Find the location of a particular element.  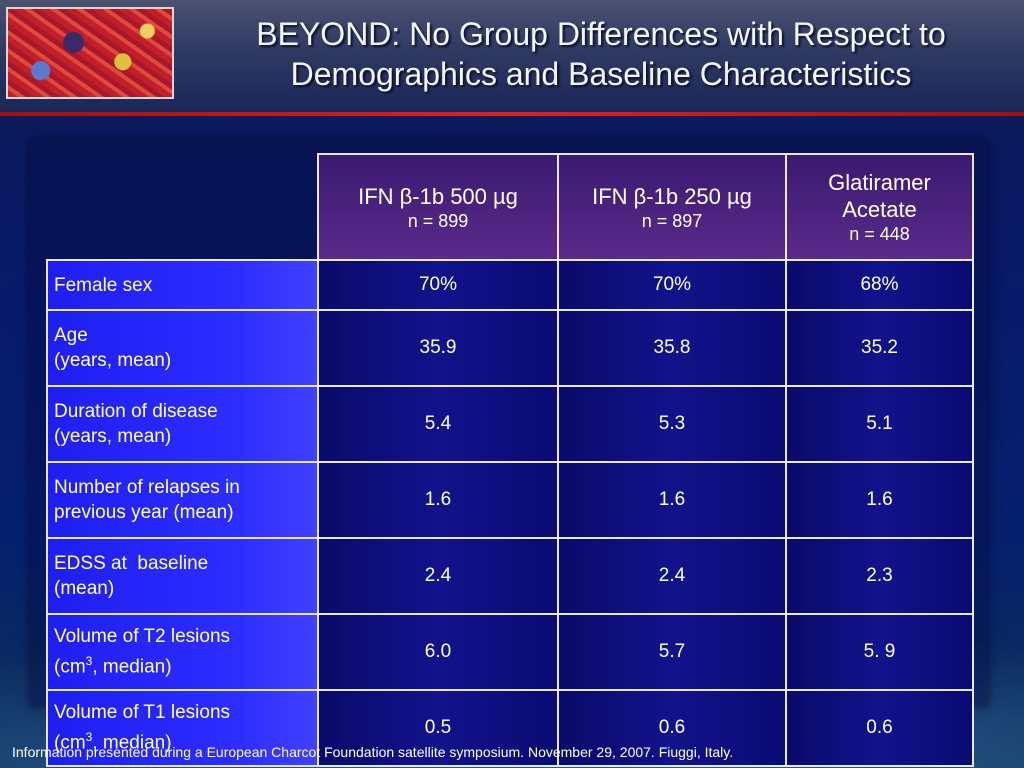

table-cell: 35.8 is located at coordinates (672, 348).